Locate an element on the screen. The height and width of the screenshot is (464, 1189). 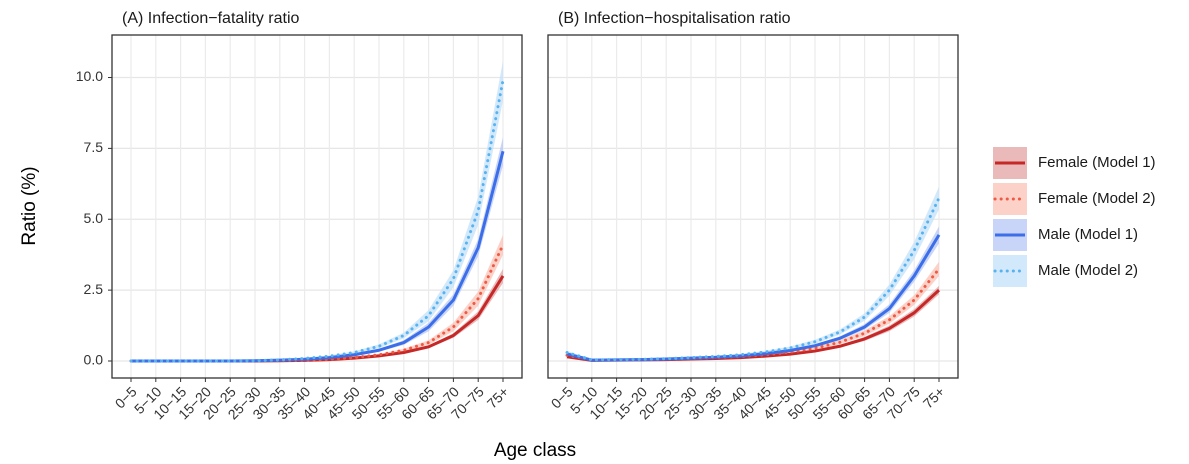
x-axis-label: Age class is located at coordinates (535, 450).